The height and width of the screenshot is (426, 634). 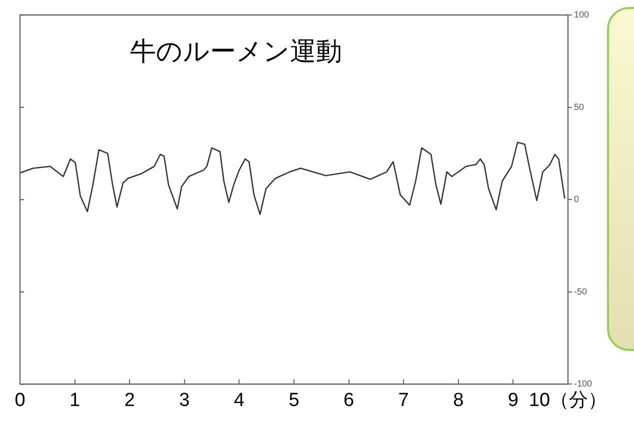 What do you see at coordinates (583, 383) in the screenshot?
I see `y-tick-label: -100` at bounding box center [583, 383].